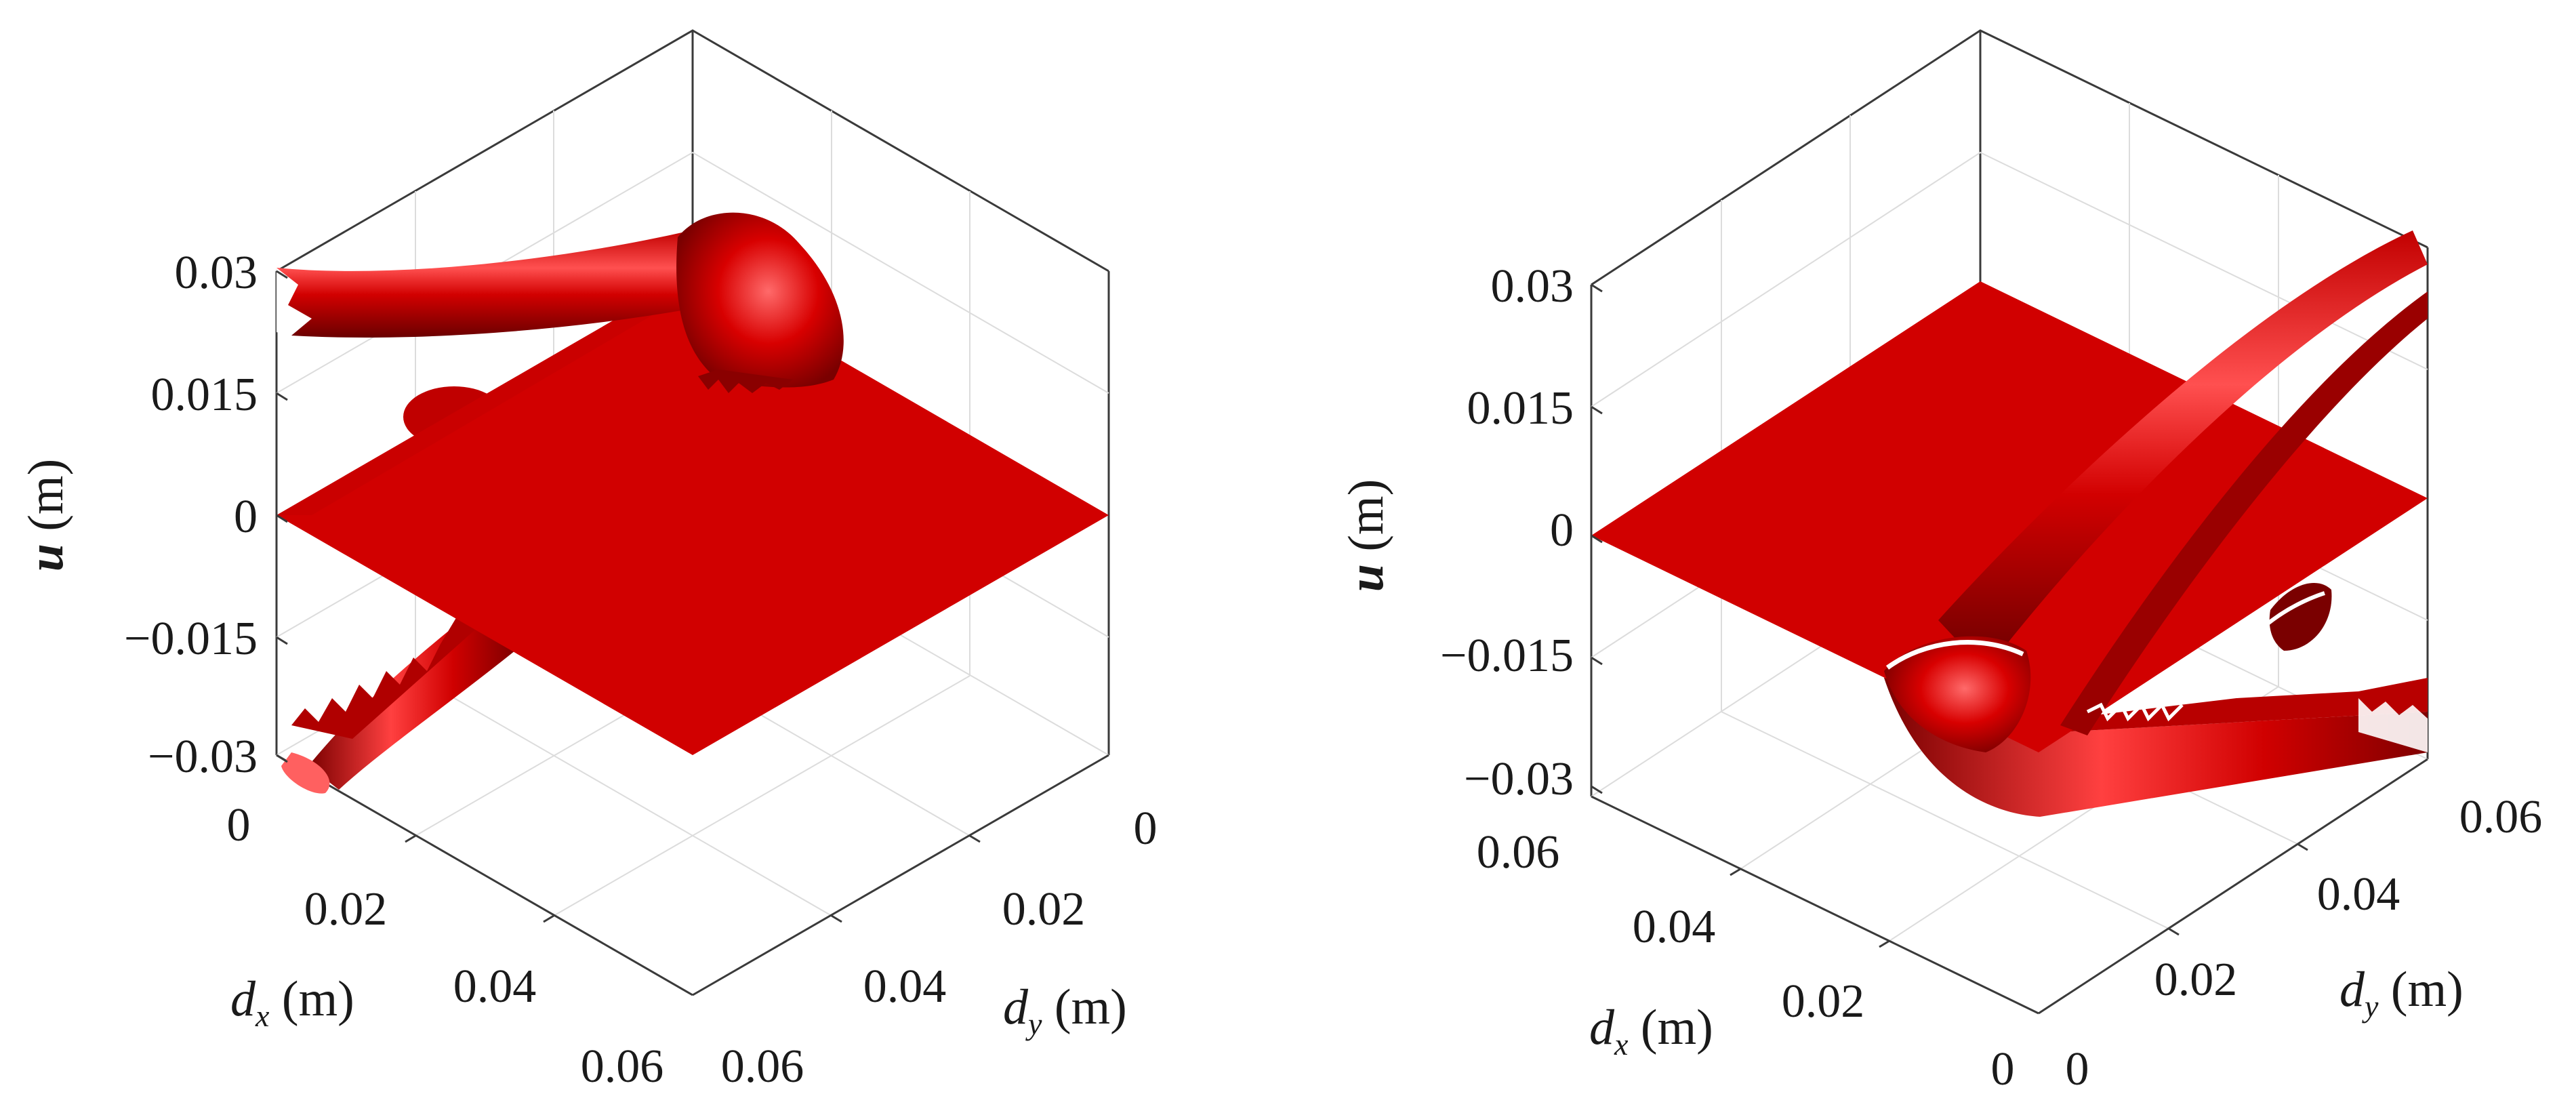 The width and height of the screenshot is (2576, 1113). I want to click on panel-left-x-tick-3: 0.06, so click(623, 1066).